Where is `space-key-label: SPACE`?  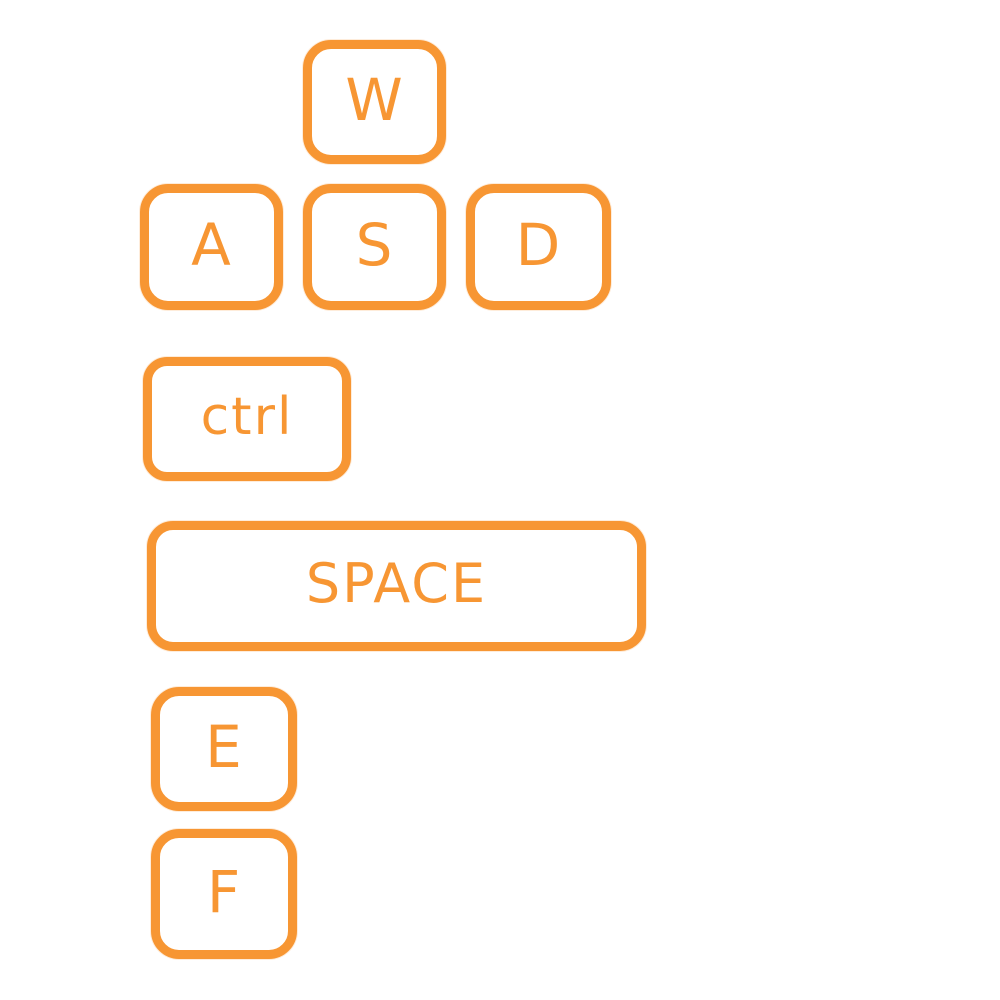 space-key-label: SPACE is located at coordinates (396, 583).